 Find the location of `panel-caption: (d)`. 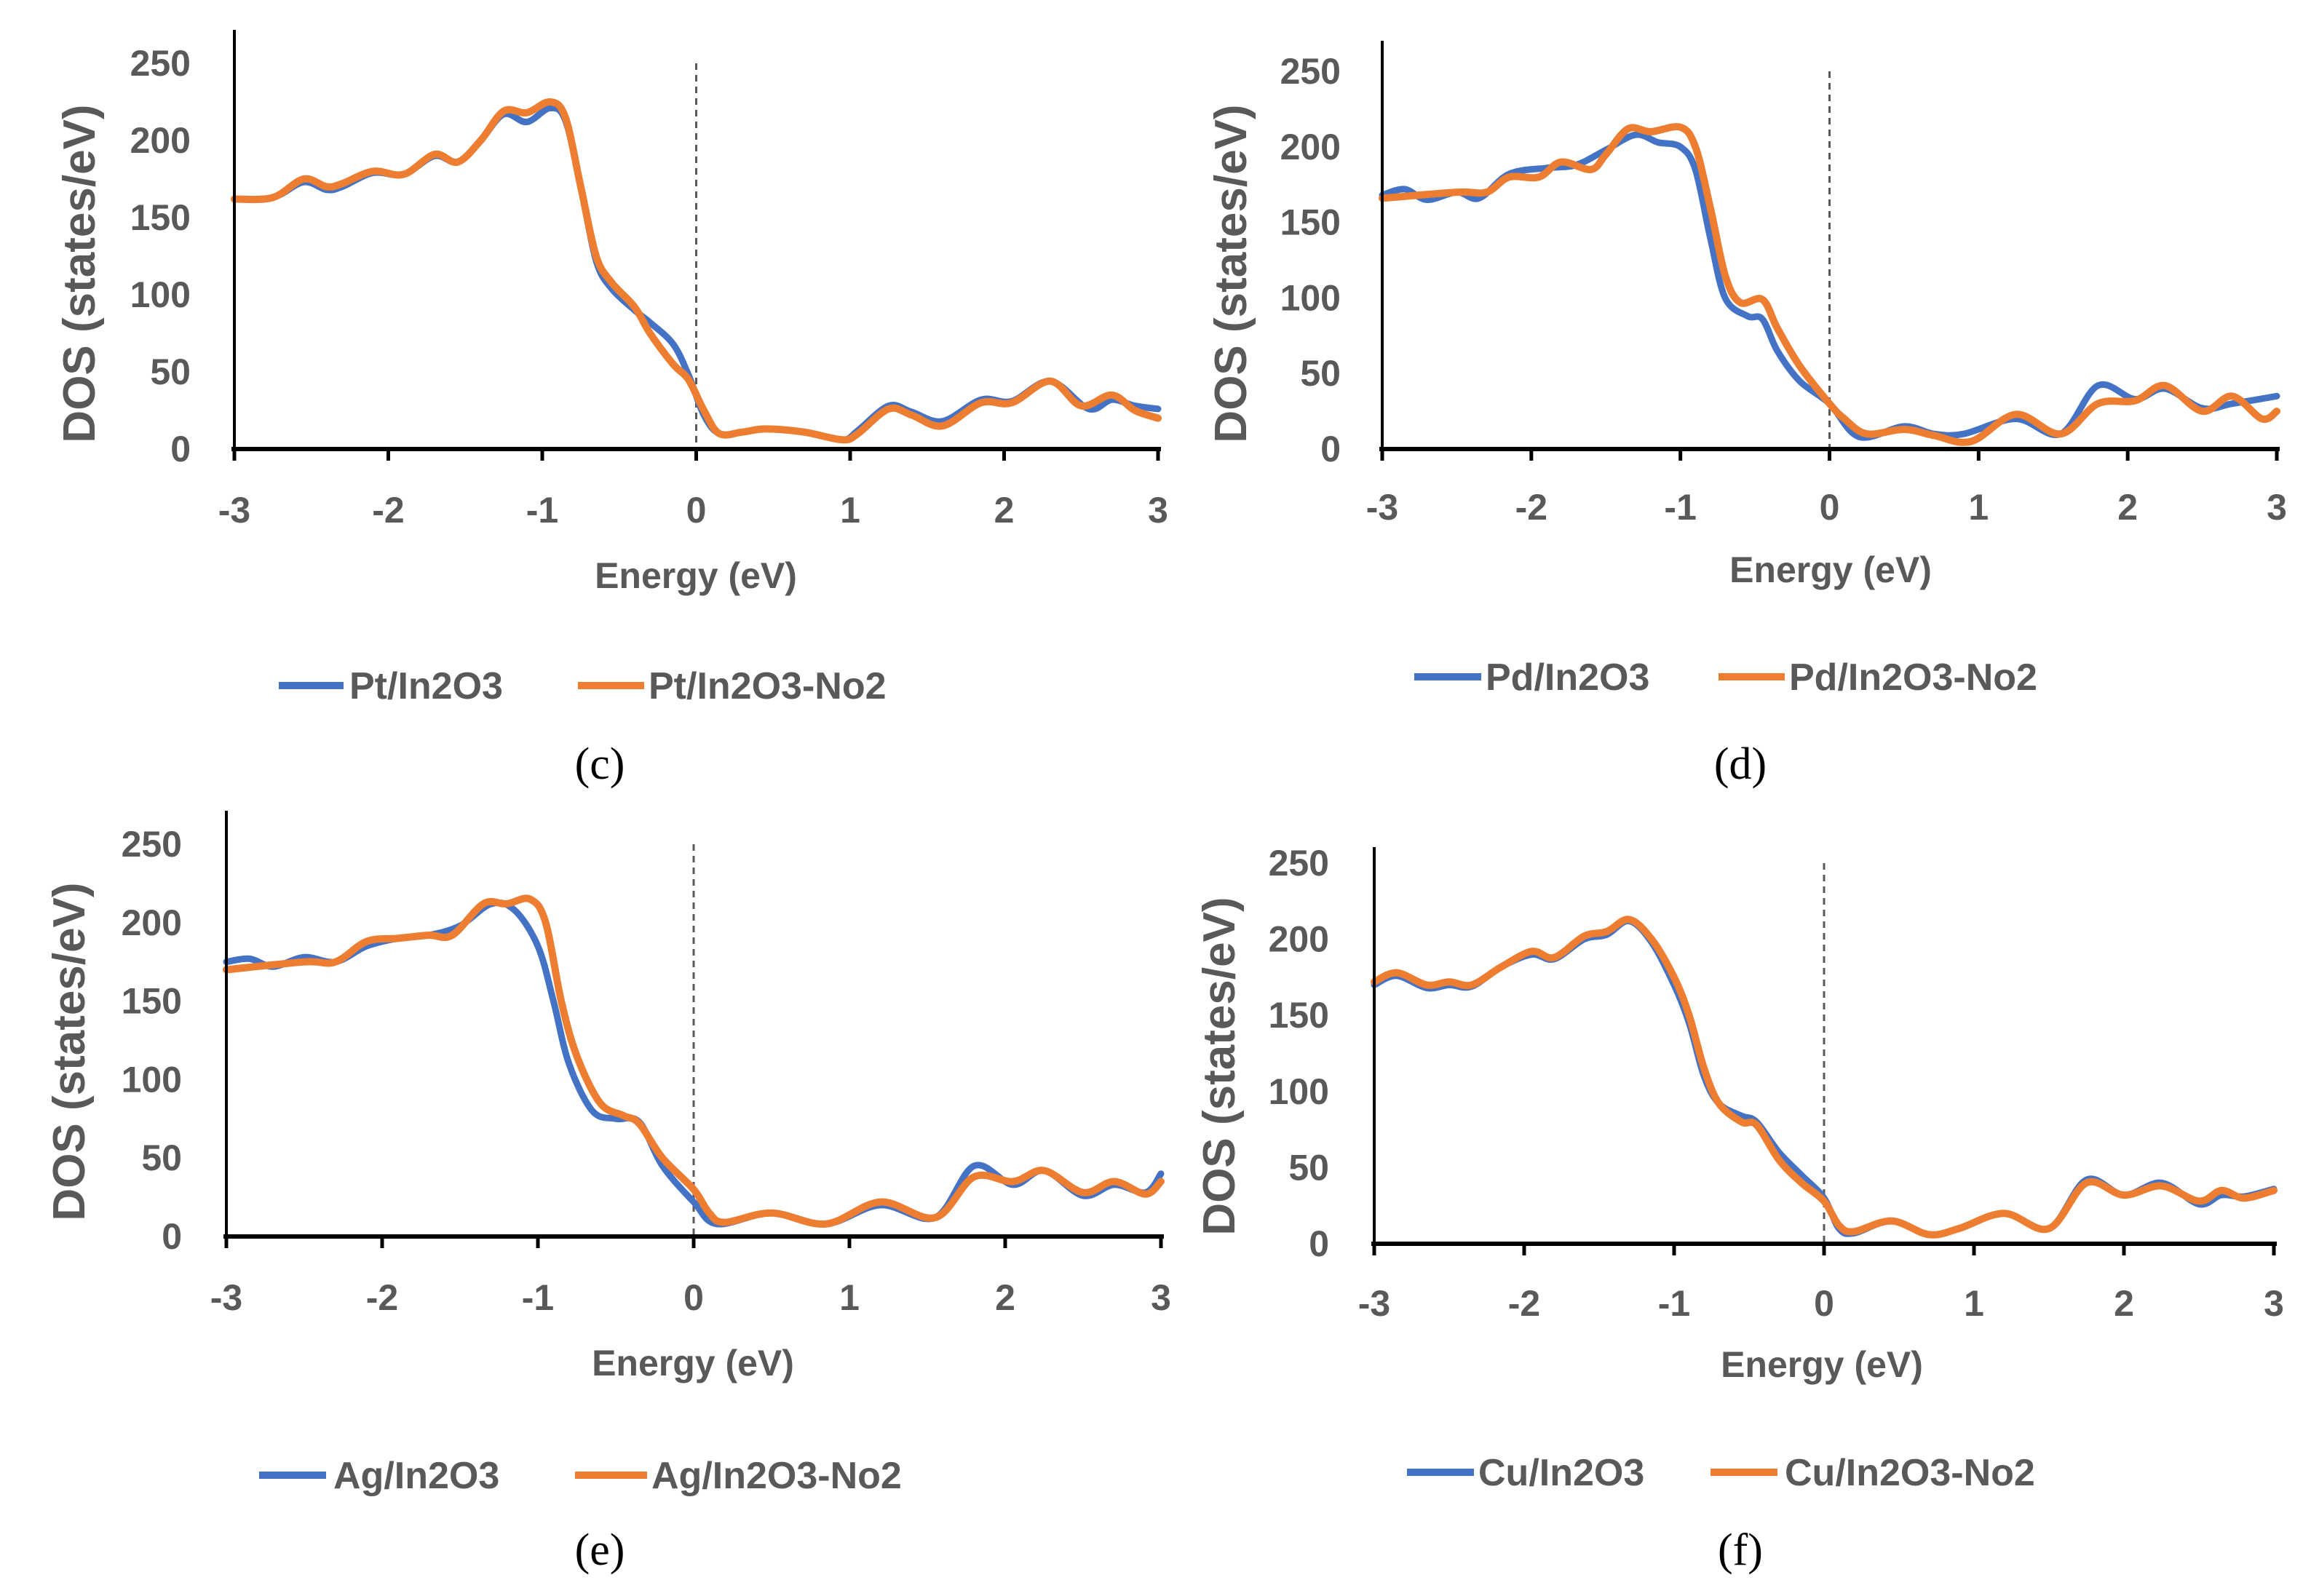

panel-caption: (d) is located at coordinates (1740, 764).